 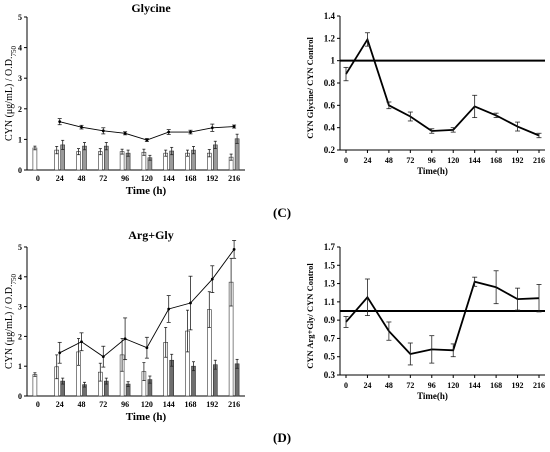 I want to click on y-tick-label: 0.9, so click(x=330, y=320).